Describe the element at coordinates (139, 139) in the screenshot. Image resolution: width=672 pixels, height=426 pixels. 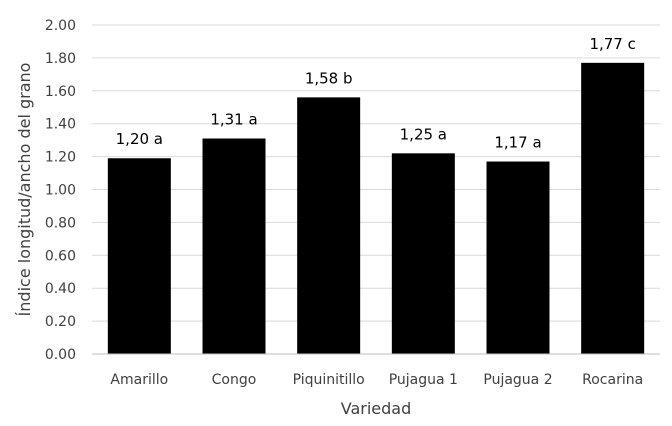
I see `data-label: 1,20 a` at that location.